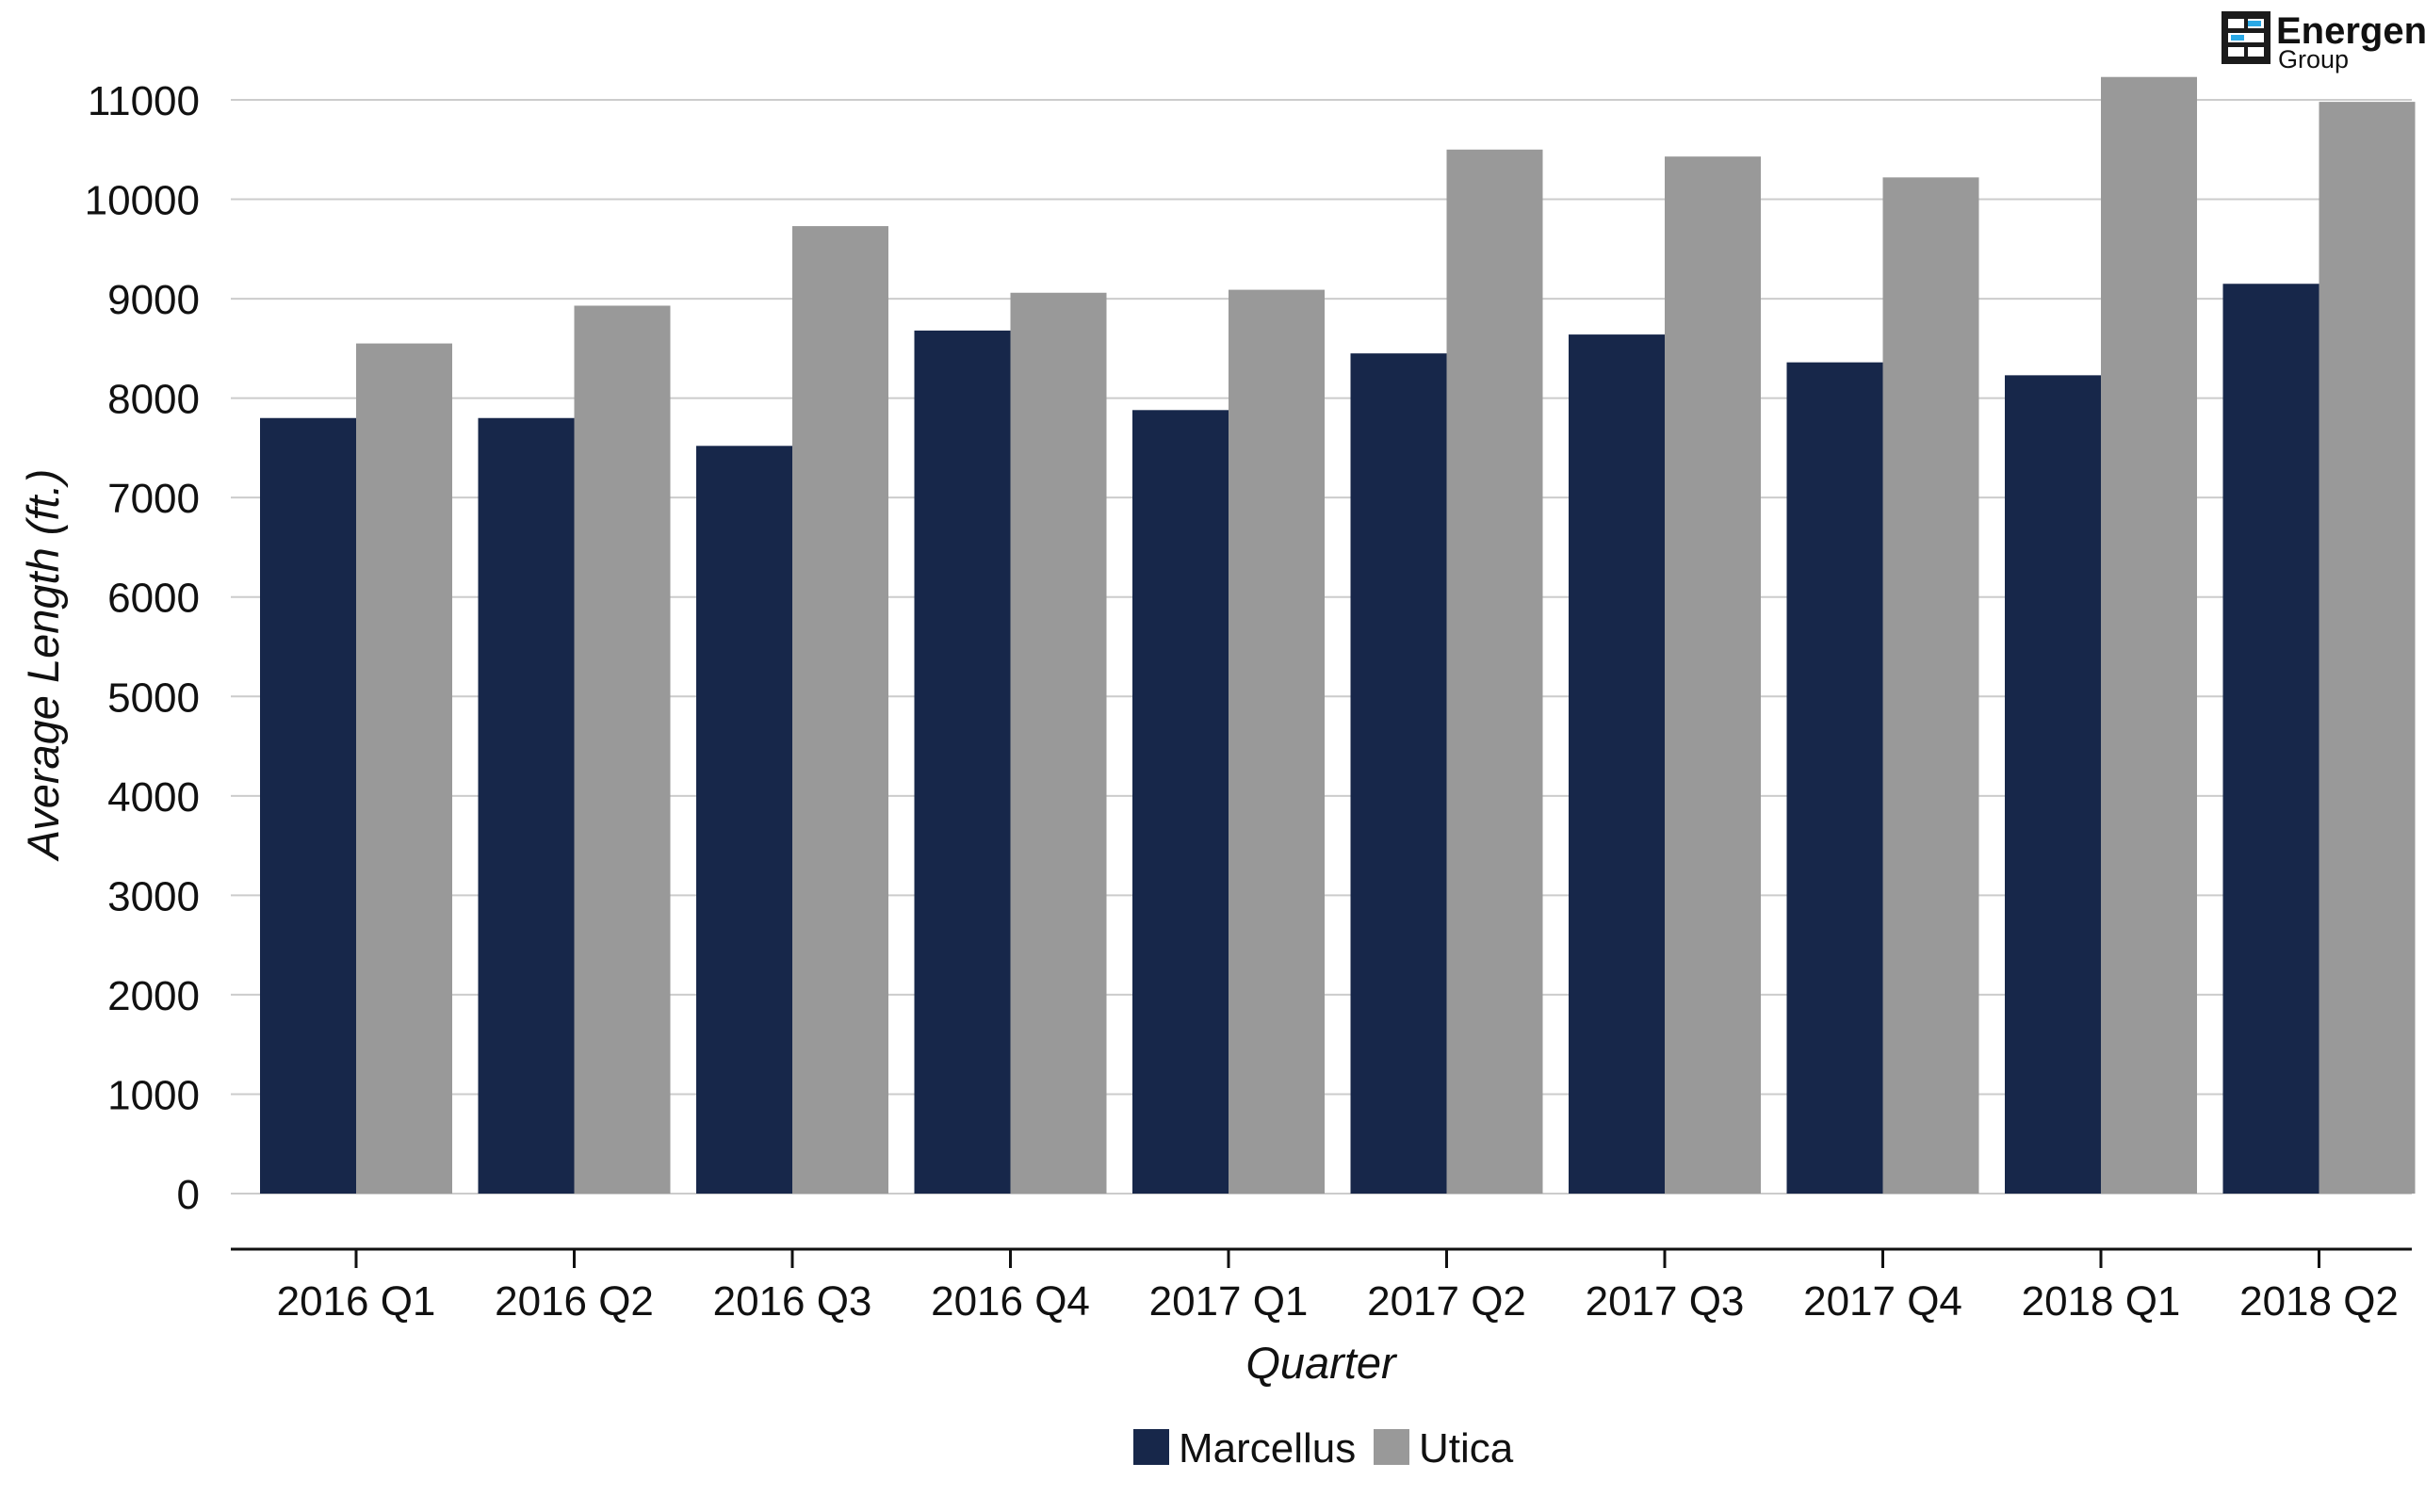  Describe the element at coordinates (792, 1301) in the screenshot. I see `x-tick-label: 2016 Q3` at that location.